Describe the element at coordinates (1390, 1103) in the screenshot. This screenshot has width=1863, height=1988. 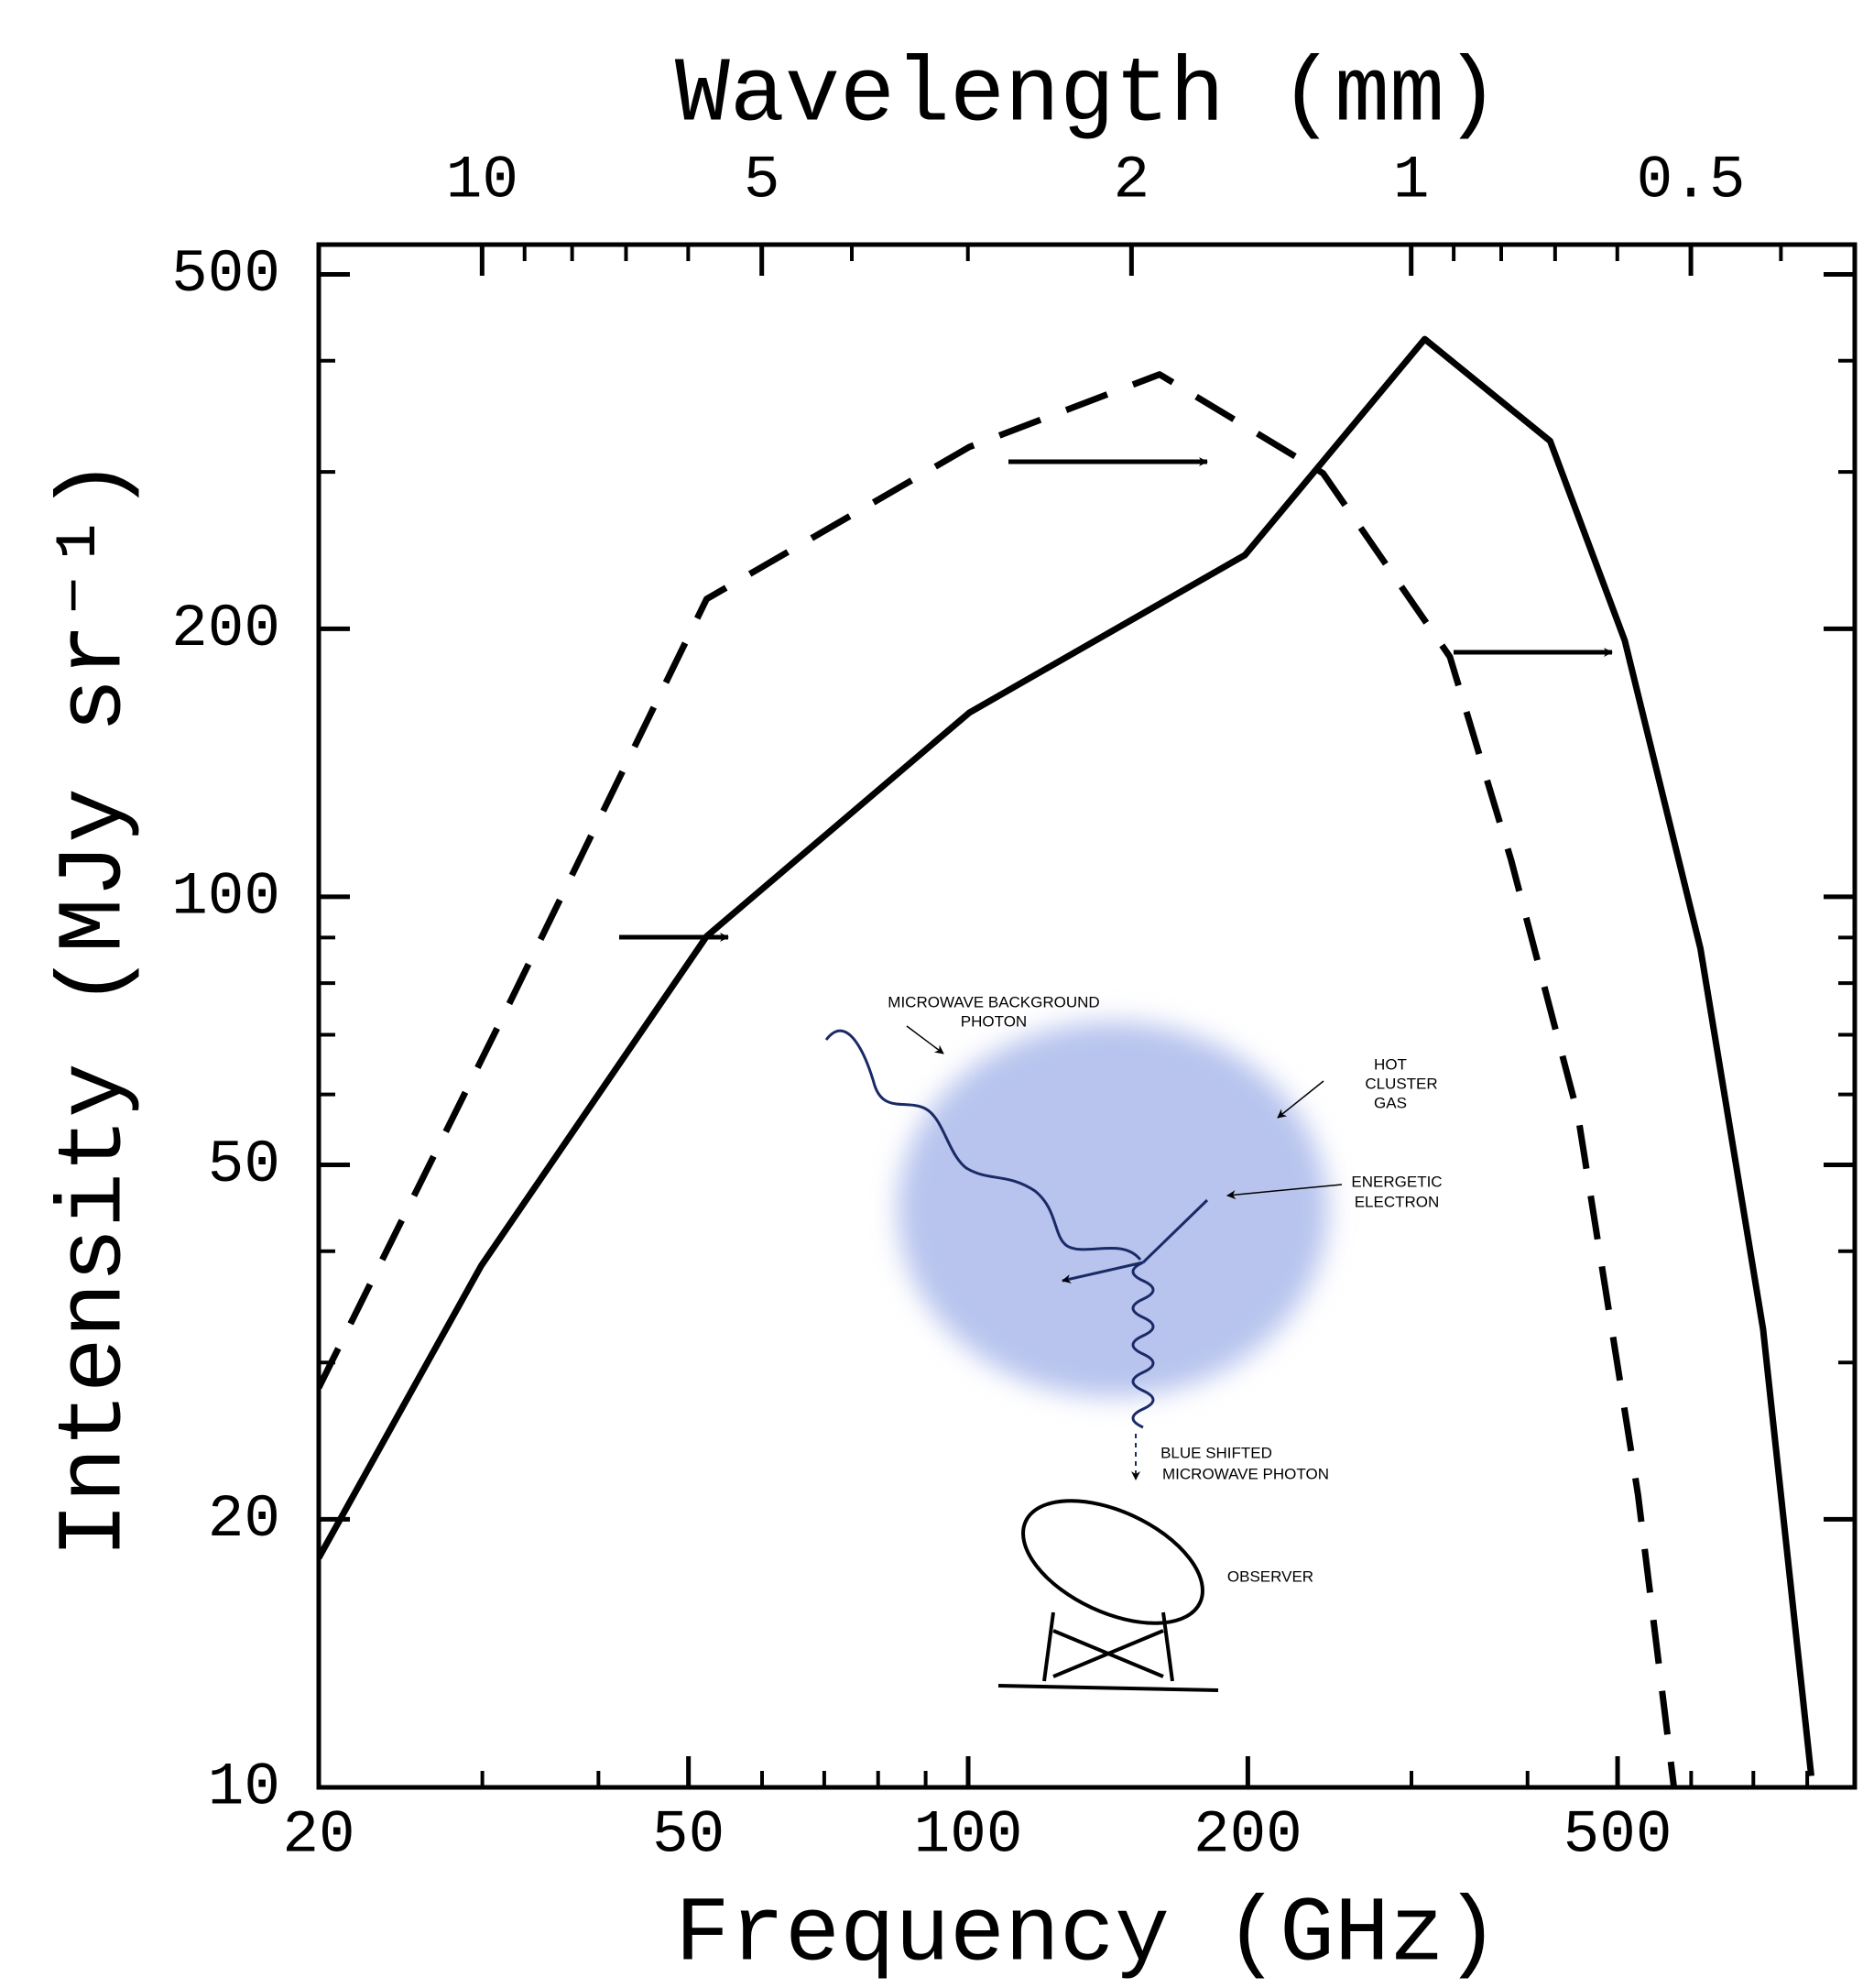
I see `annotation: GAS` at that location.